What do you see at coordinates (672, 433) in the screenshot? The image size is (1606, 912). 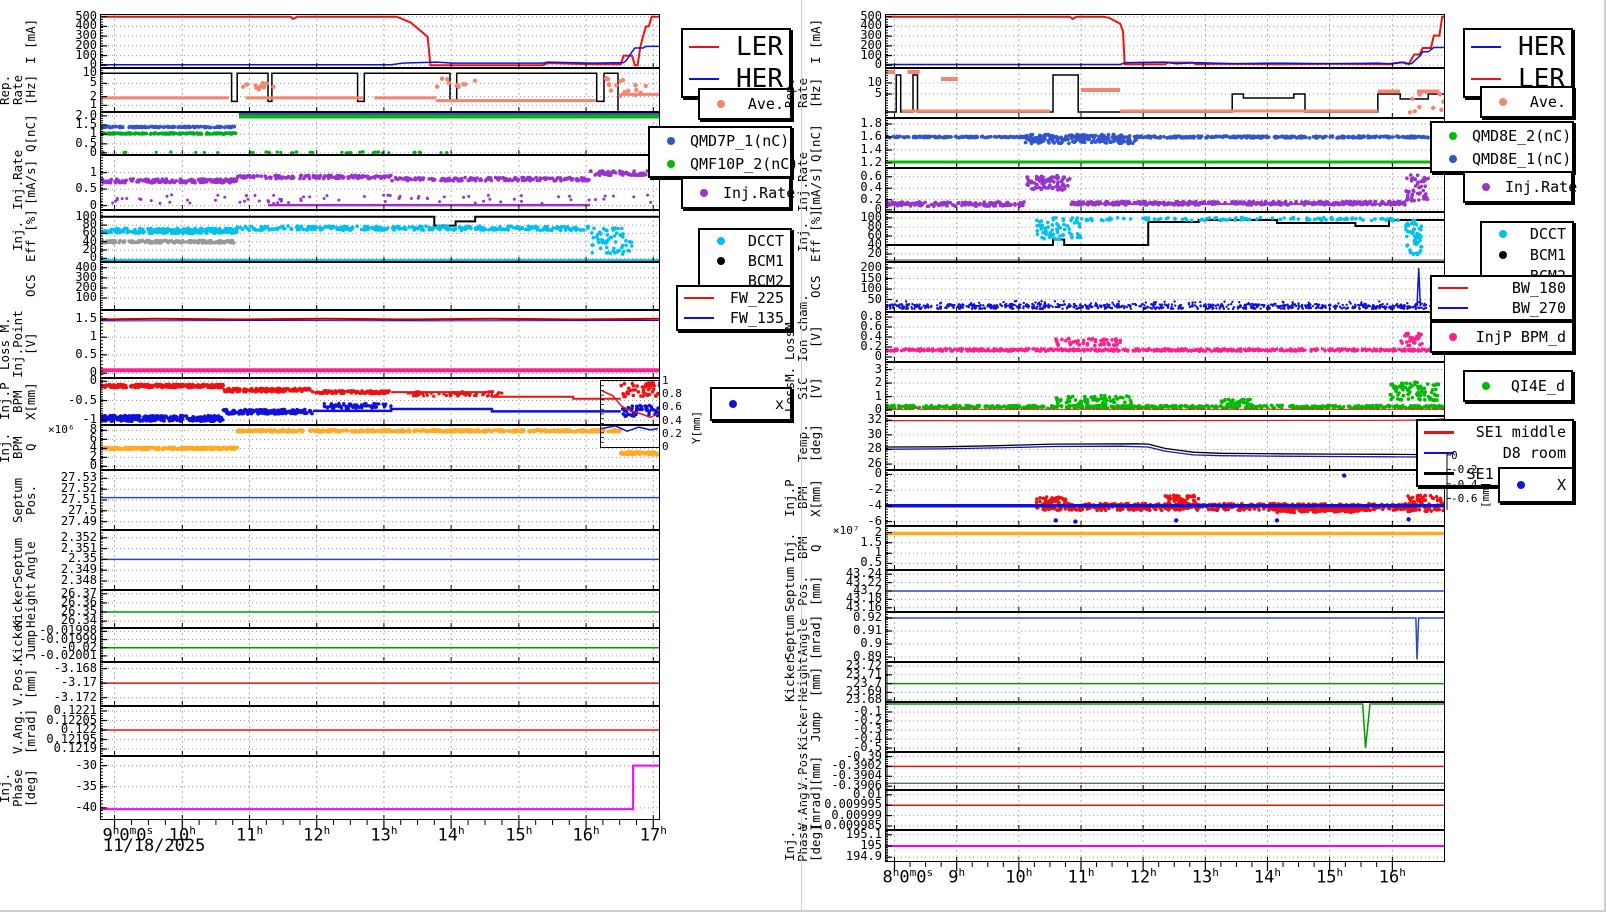 I see `inset-tick-label: 0.2` at bounding box center [672, 433].